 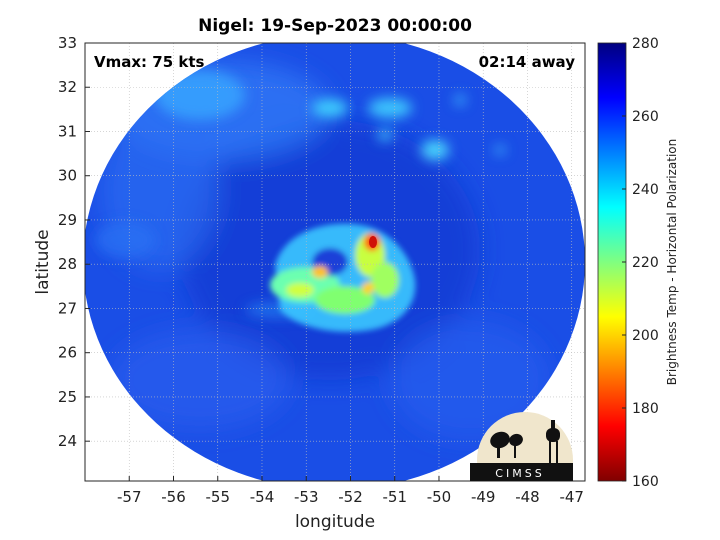 What do you see at coordinates (394, 497) in the screenshot?
I see `x-tick-label: -51` at bounding box center [394, 497].